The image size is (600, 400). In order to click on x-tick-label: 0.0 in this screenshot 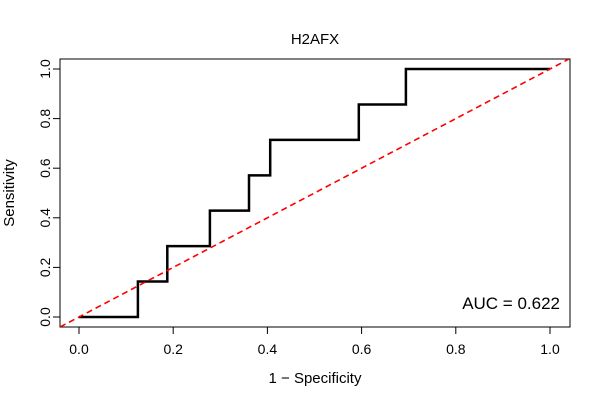, I will do `click(79, 349)`.